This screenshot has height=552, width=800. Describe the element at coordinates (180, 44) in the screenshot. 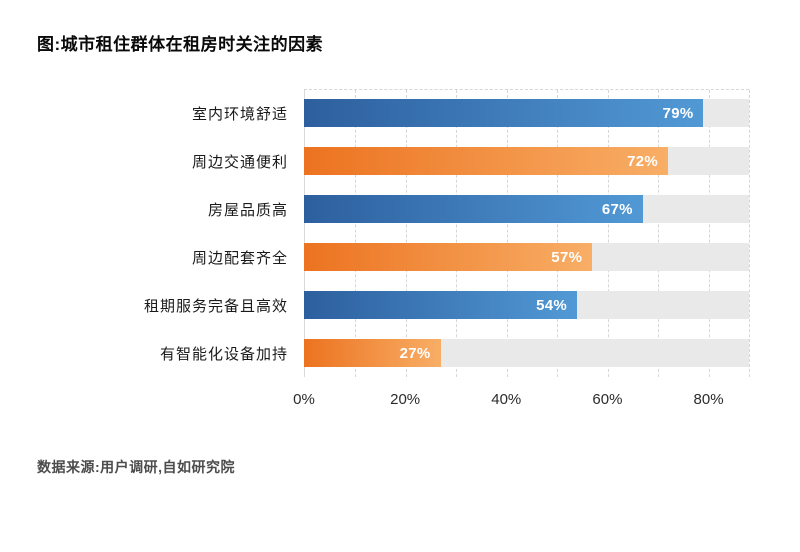

I see `chart-title: 图:城市租住群体在租房时关注的因素` at that location.